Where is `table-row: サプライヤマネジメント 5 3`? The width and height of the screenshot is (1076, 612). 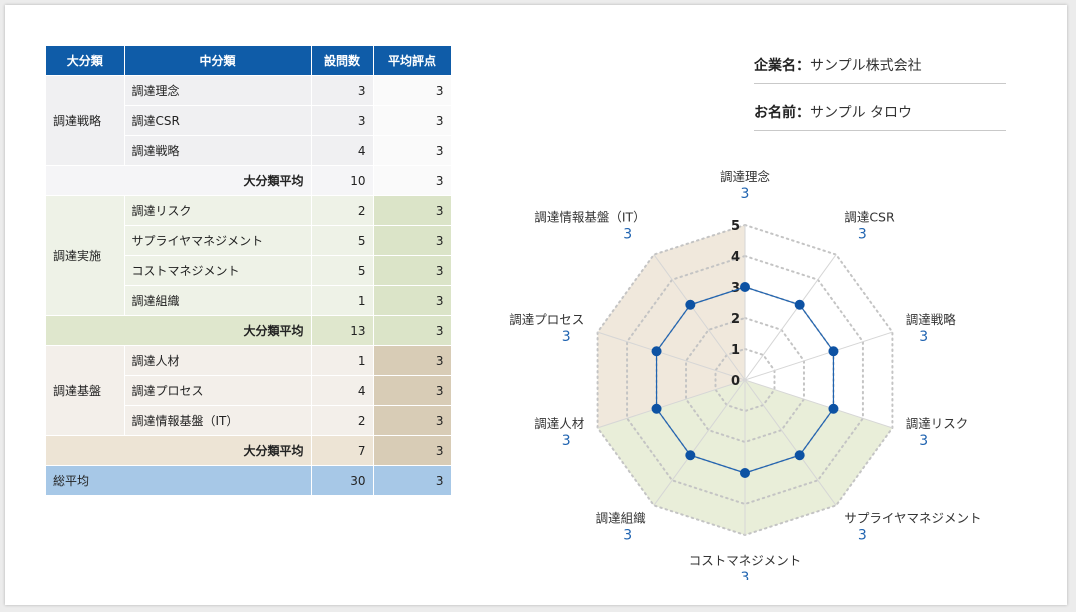
table-row: サプライヤマネジメント 5 3 is located at coordinates (249, 240).